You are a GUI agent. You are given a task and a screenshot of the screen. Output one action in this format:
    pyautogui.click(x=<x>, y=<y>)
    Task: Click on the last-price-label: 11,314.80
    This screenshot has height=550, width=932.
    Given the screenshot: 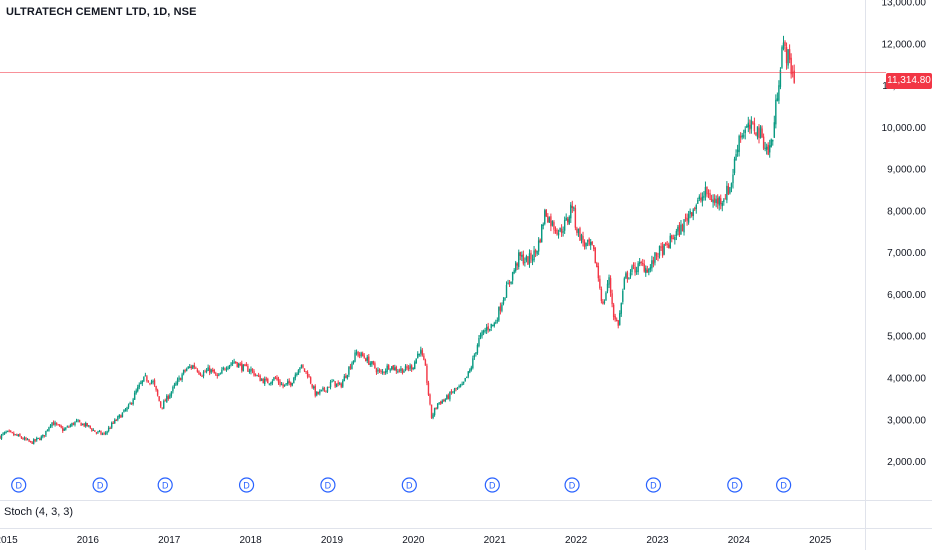 What is the action you would take?
    pyautogui.click(x=909, y=81)
    